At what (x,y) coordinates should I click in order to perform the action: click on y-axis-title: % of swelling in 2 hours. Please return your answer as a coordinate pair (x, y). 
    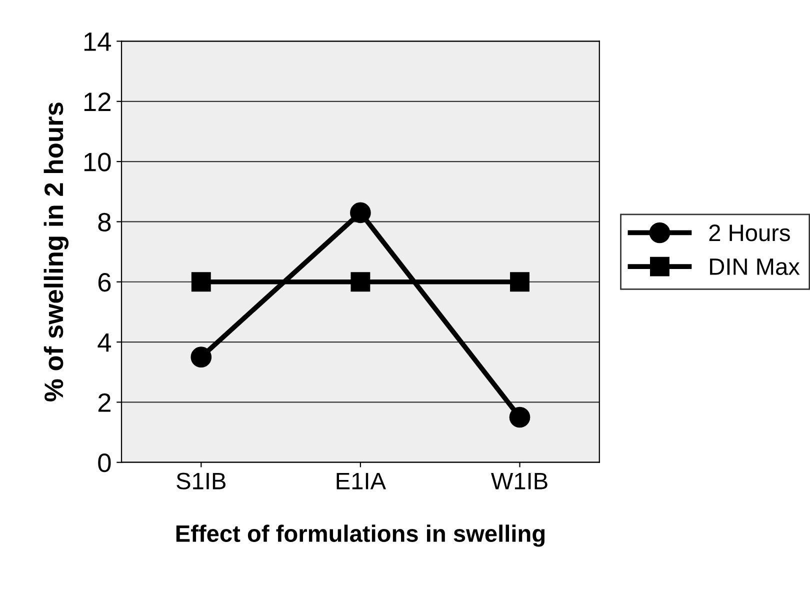
    Looking at the image, I should click on (56, 252).